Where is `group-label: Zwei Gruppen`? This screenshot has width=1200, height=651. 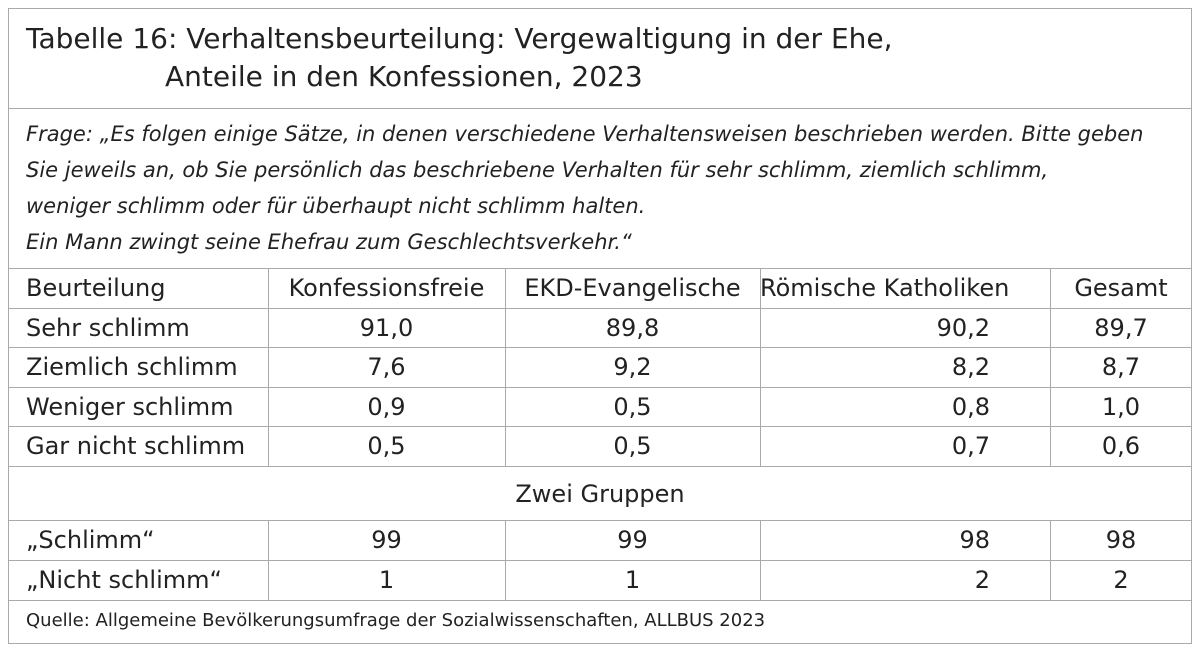
group-label: Zwei Gruppen is located at coordinates (600, 493).